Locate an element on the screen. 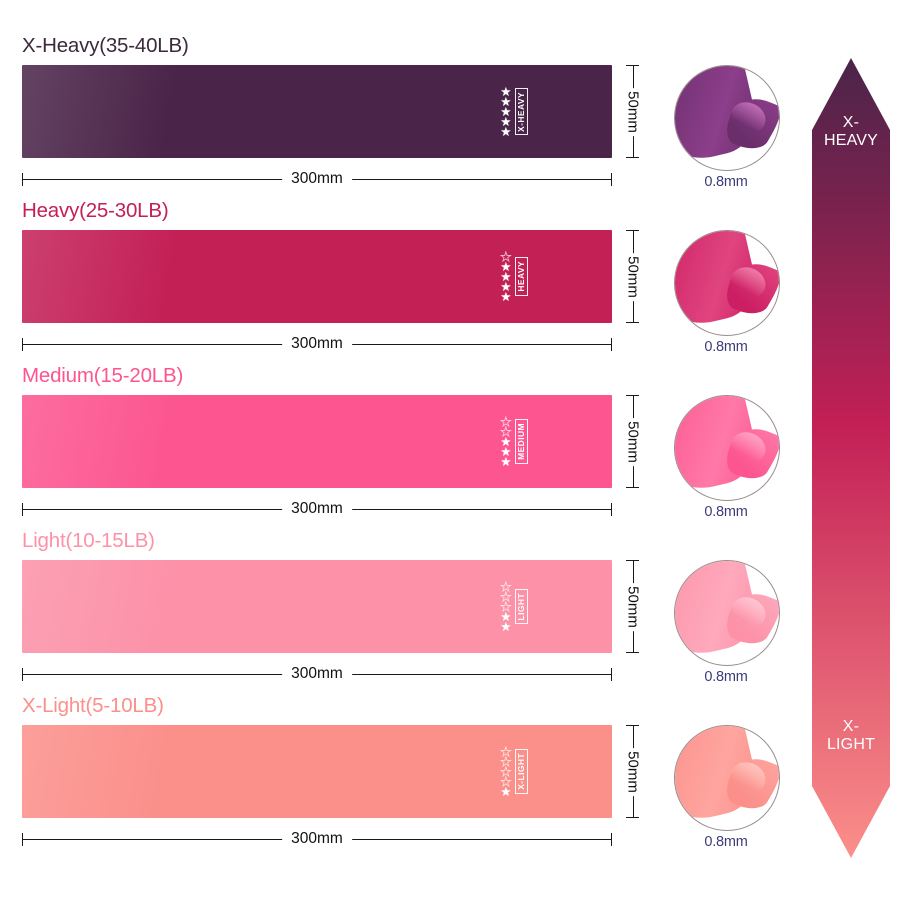 This screenshot has height=900, width=900. band-level-tag: HEAVY is located at coordinates (521, 276).